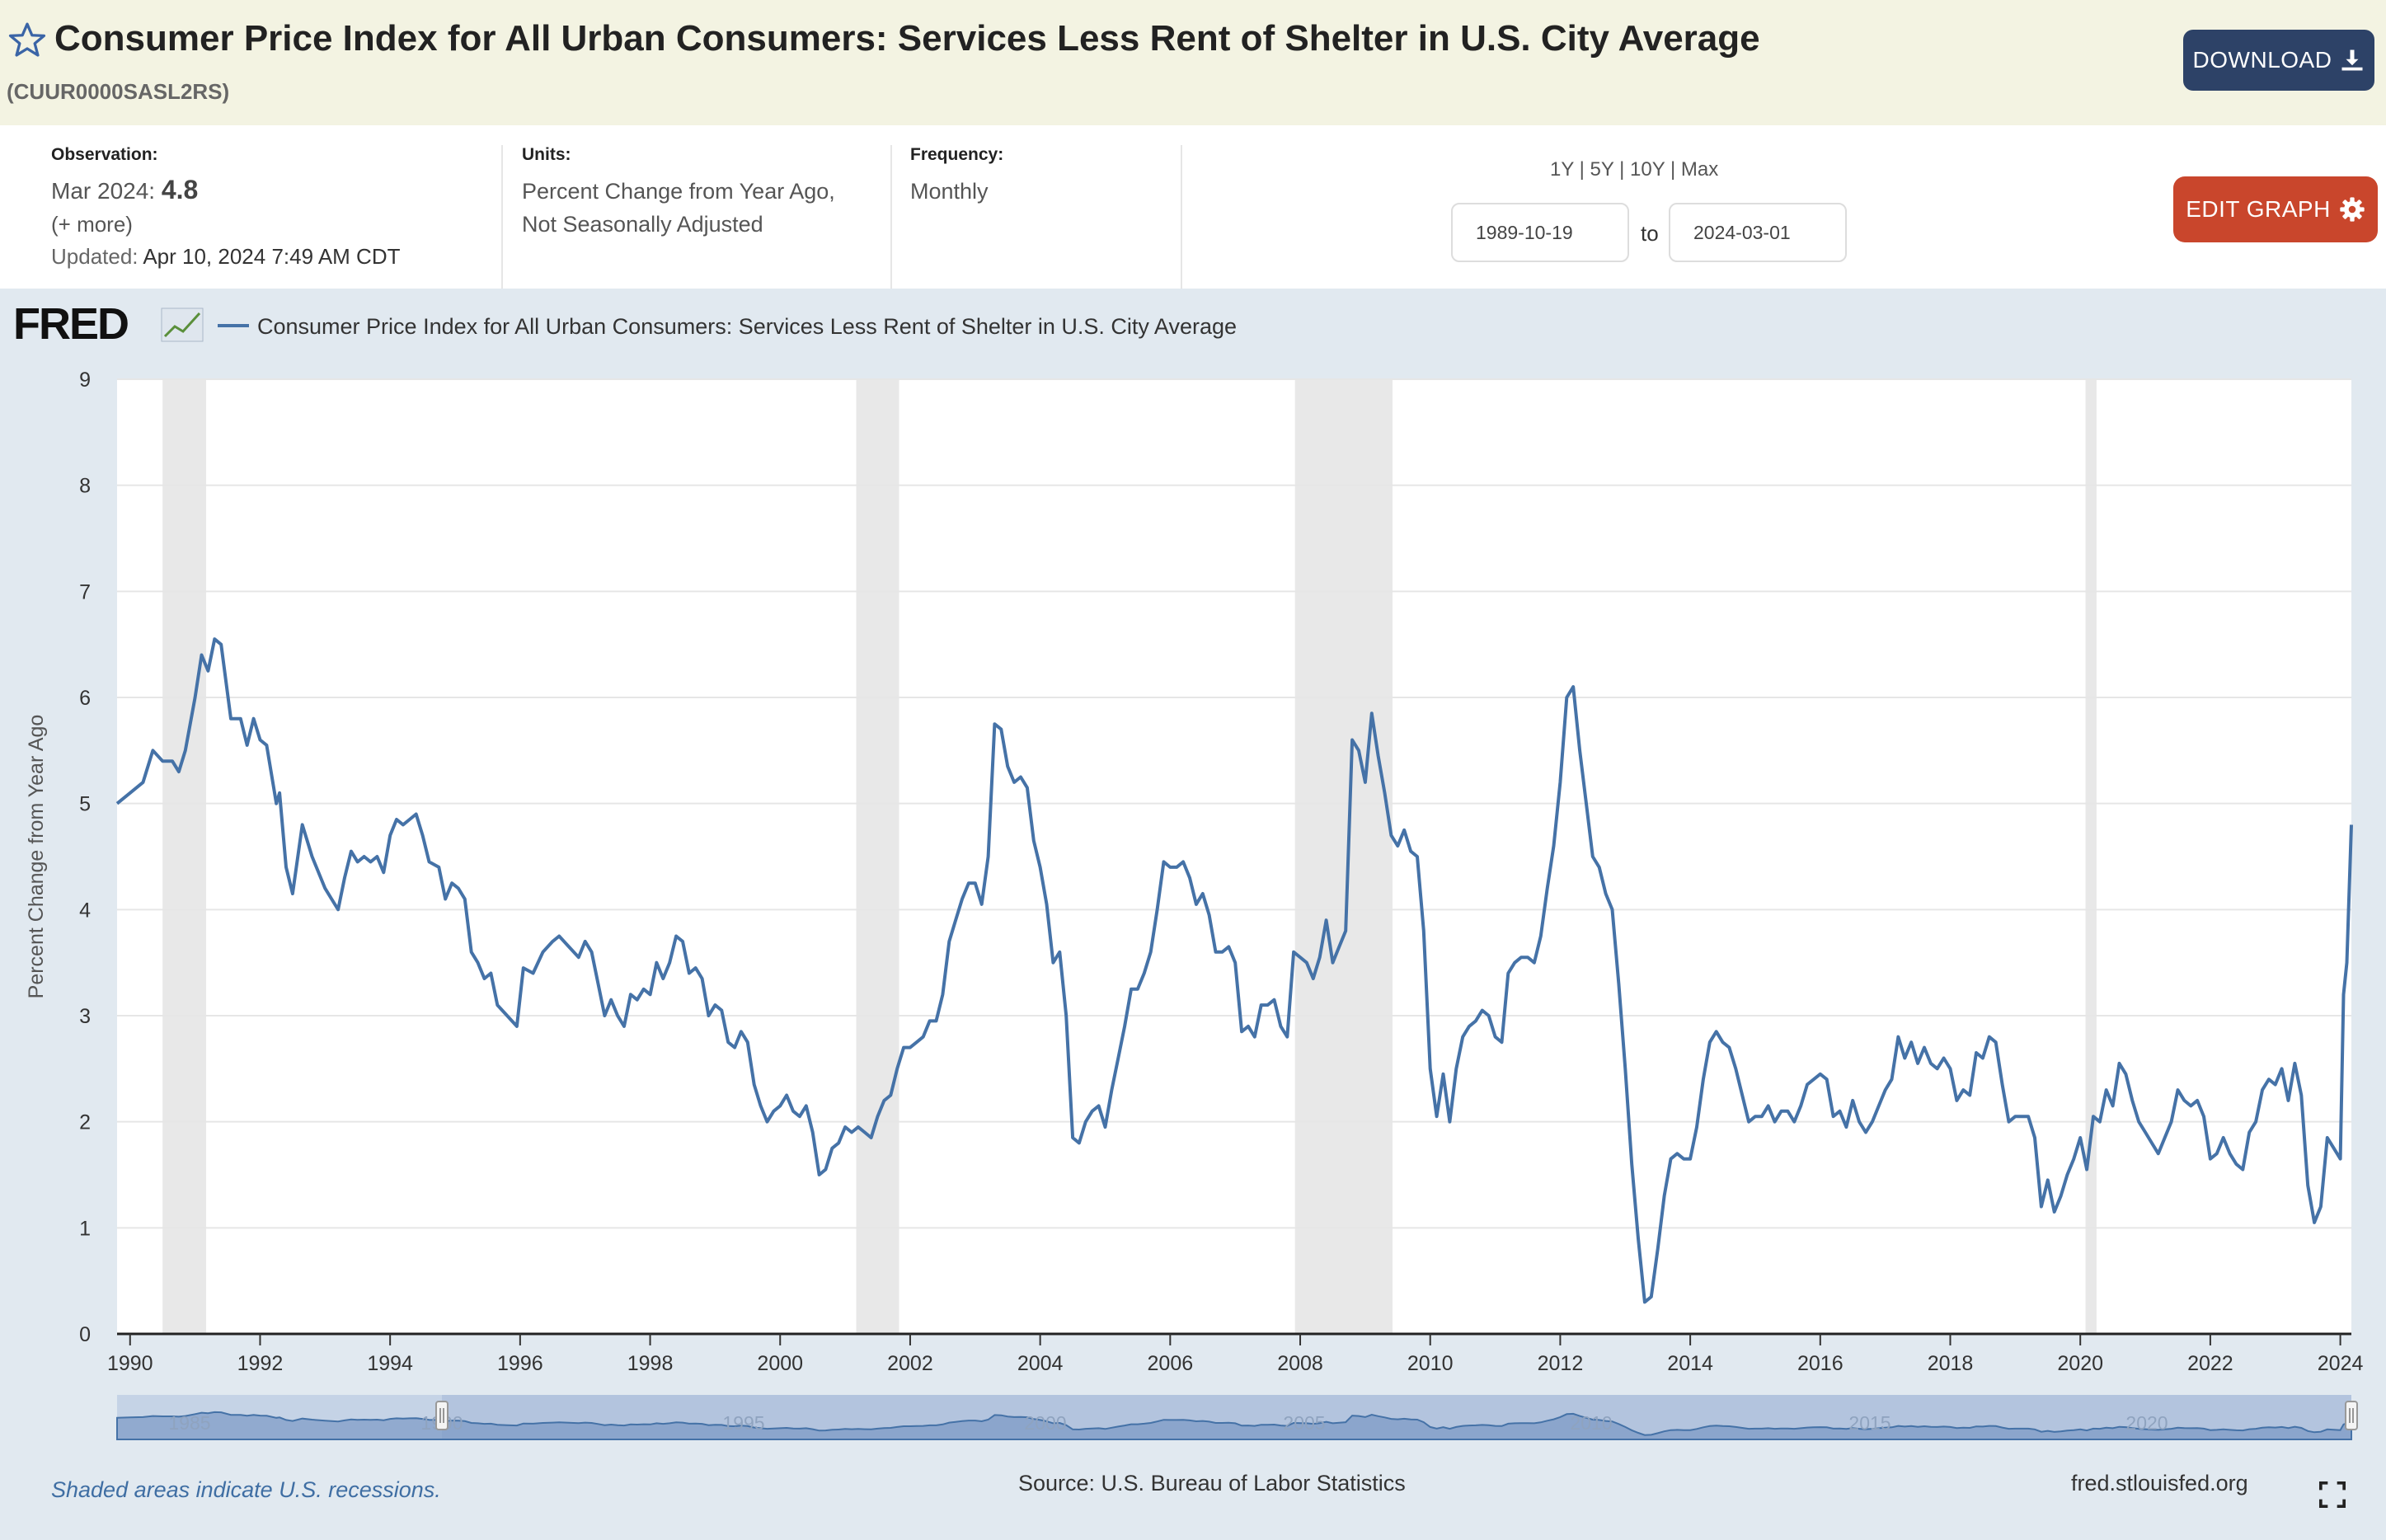 This screenshot has height=1540, width=2386. I want to click on navigator-label: 1985, so click(189, 1423).